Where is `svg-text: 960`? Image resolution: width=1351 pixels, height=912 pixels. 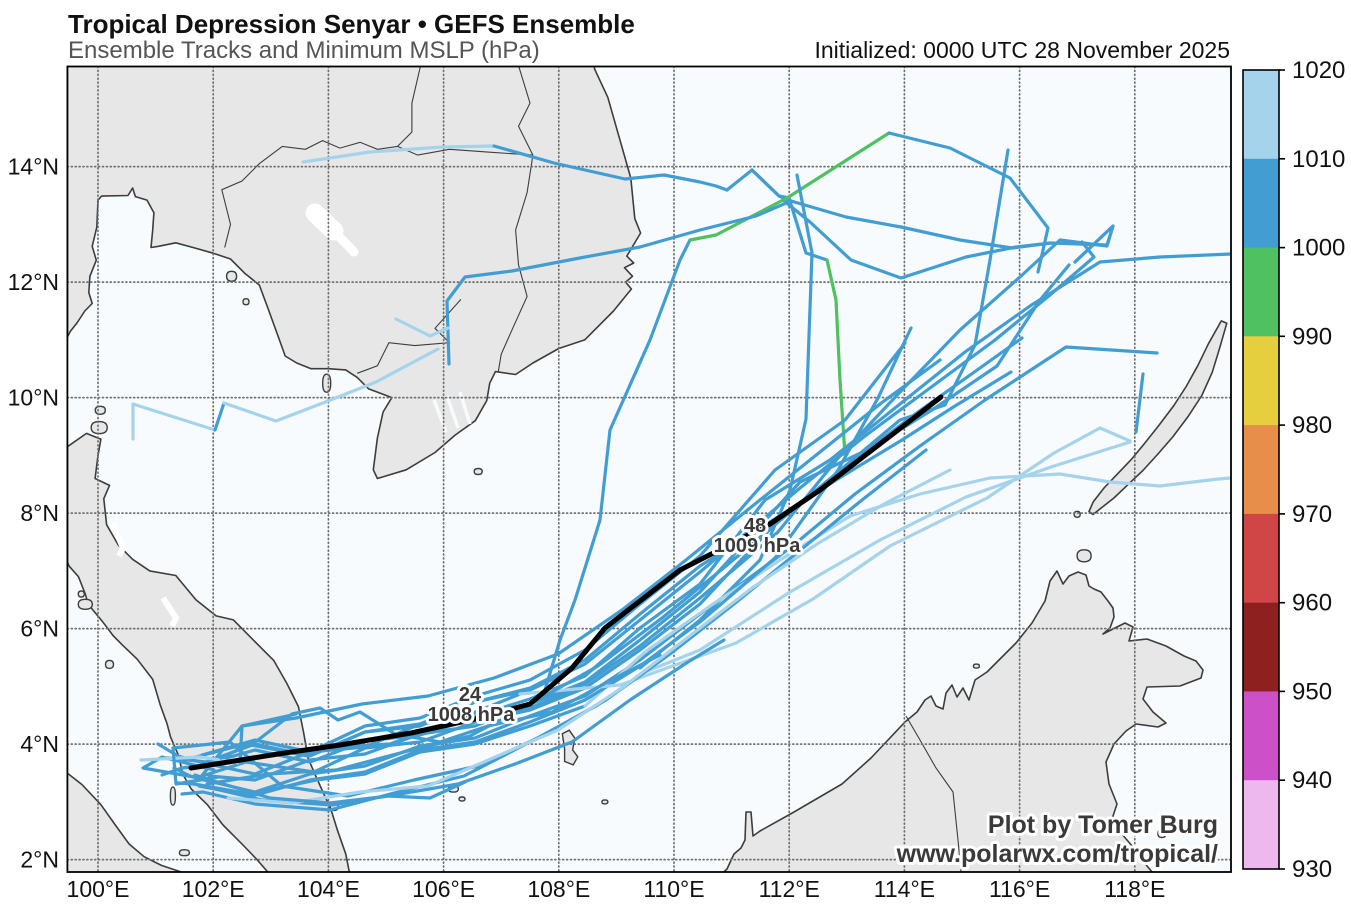
svg-text: 960 is located at coordinates (1312, 603).